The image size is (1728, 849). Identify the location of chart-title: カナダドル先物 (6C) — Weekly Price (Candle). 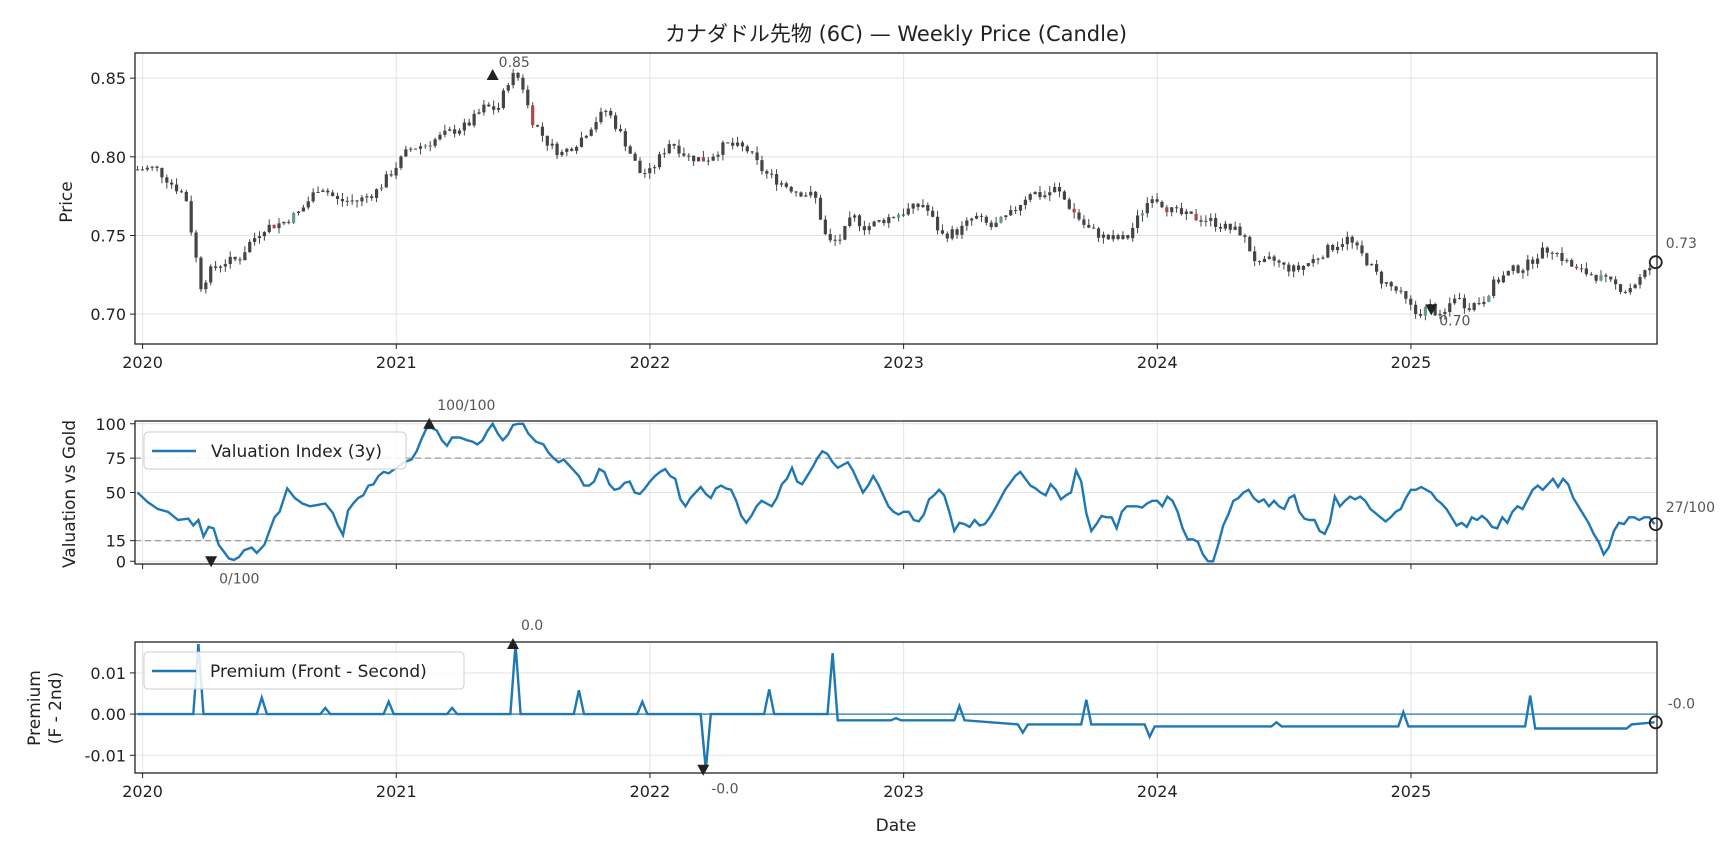
(896, 34).